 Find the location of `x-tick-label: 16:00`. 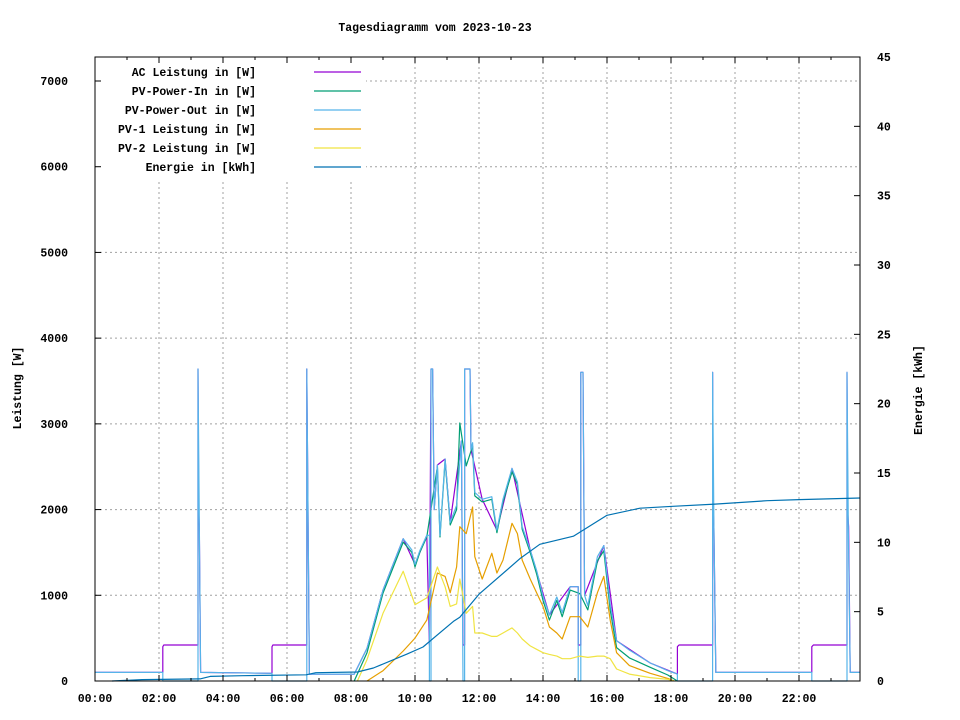

x-tick-label: 16:00 is located at coordinates (607, 699).